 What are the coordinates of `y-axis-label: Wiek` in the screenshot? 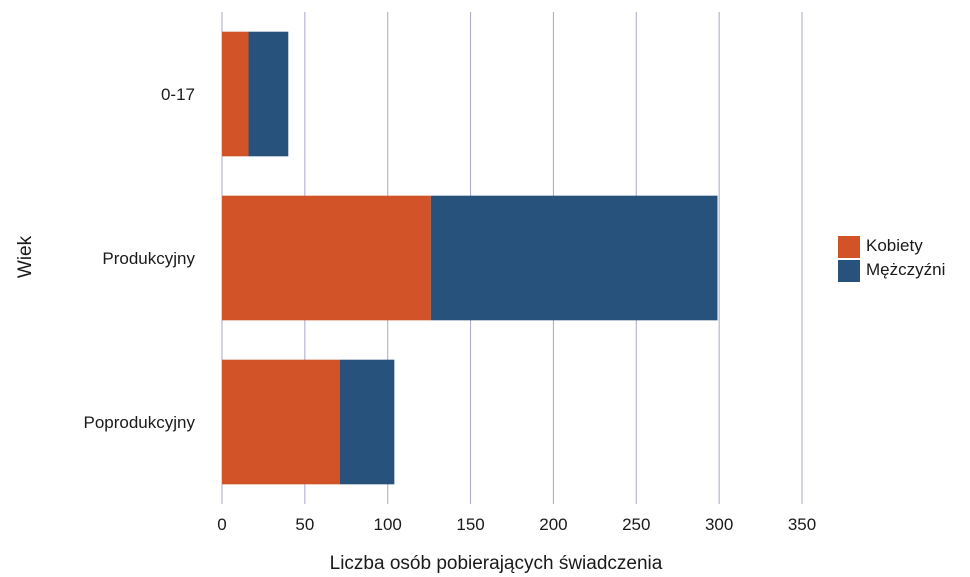 It's located at (25, 256).